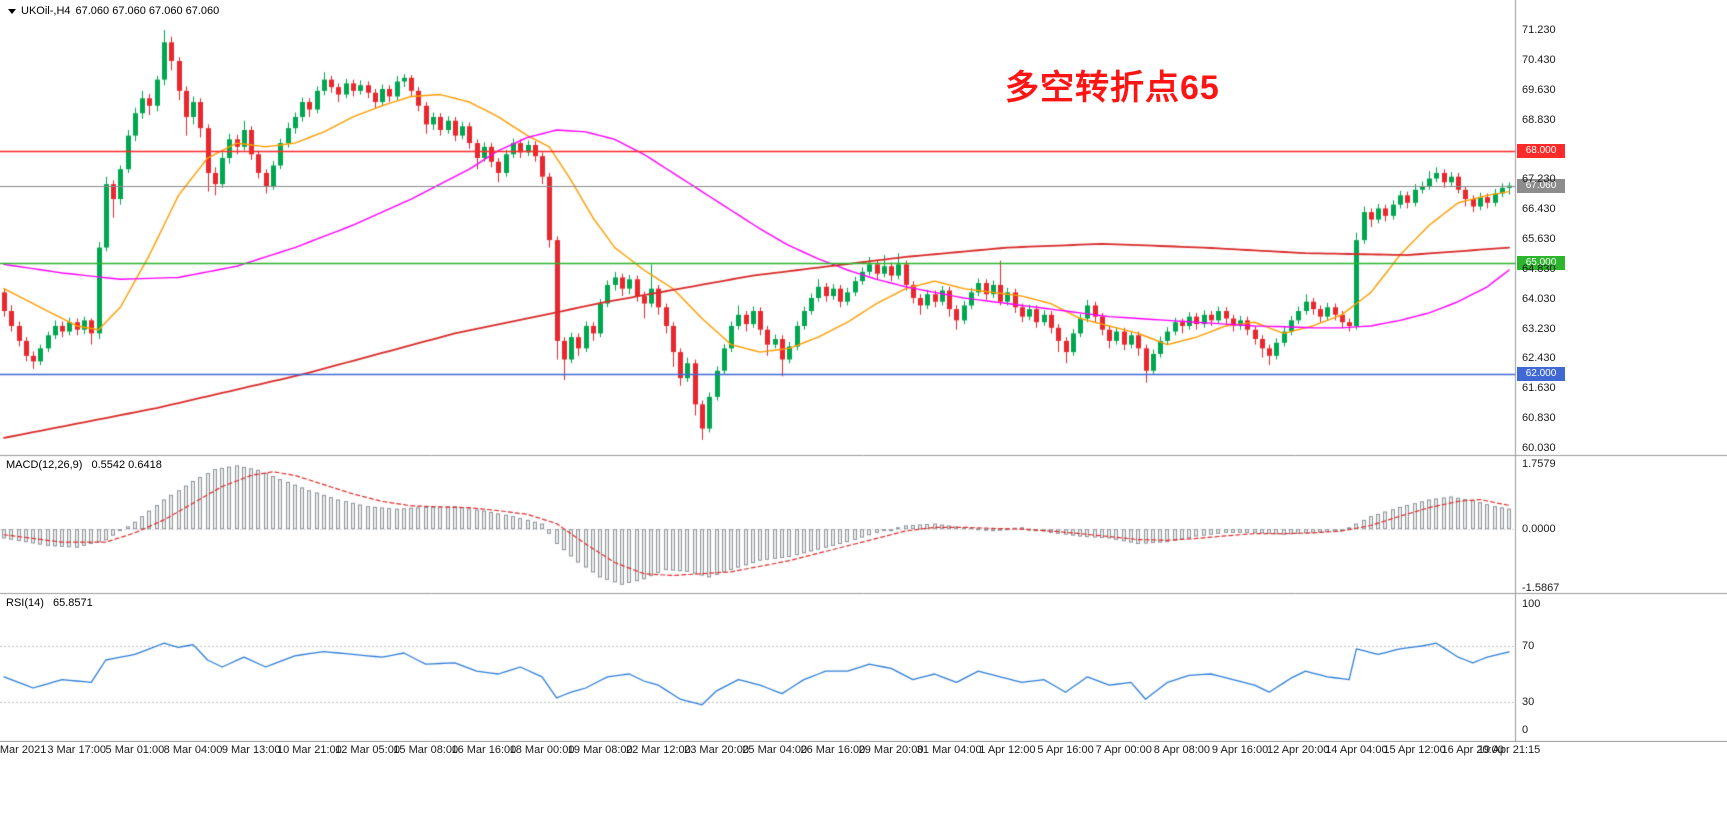  I want to click on time-tick-label: 23 Mar 20:00, so click(716, 750).